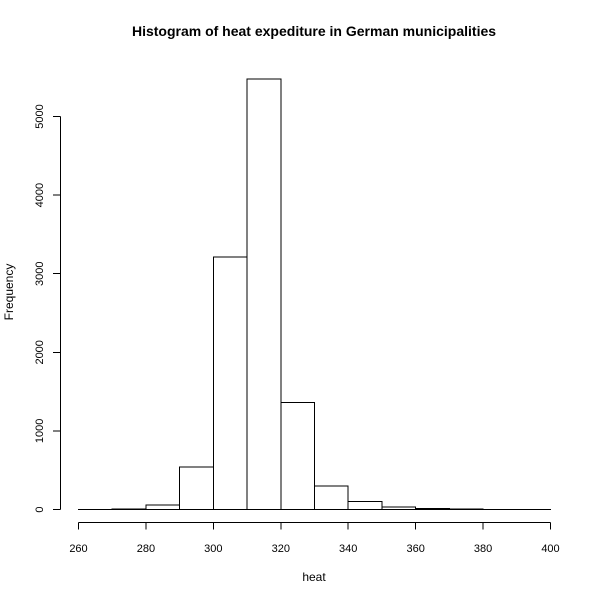  I want to click on y-tick-label: 3000, so click(40, 273).